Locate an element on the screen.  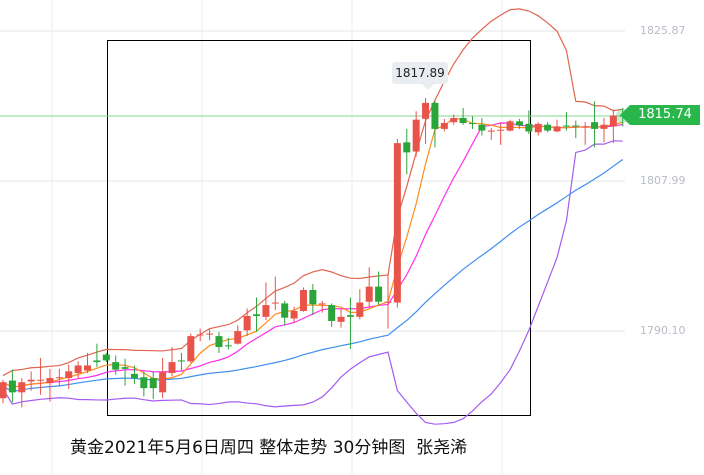
y-tick-label: 1807.99 is located at coordinates (663, 180).